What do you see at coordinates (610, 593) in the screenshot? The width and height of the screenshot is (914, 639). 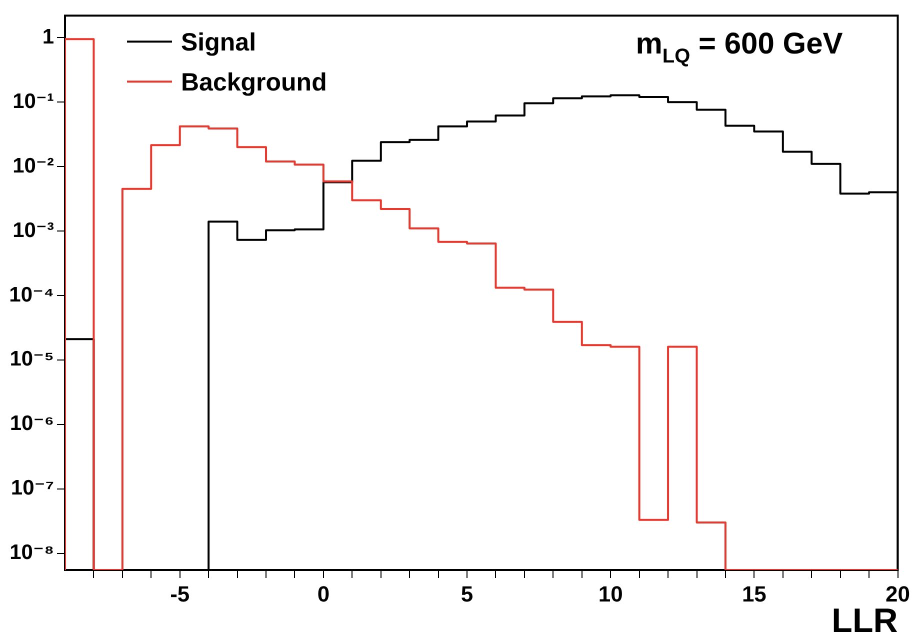 I see `x-tick-label: 10` at bounding box center [610, 593].